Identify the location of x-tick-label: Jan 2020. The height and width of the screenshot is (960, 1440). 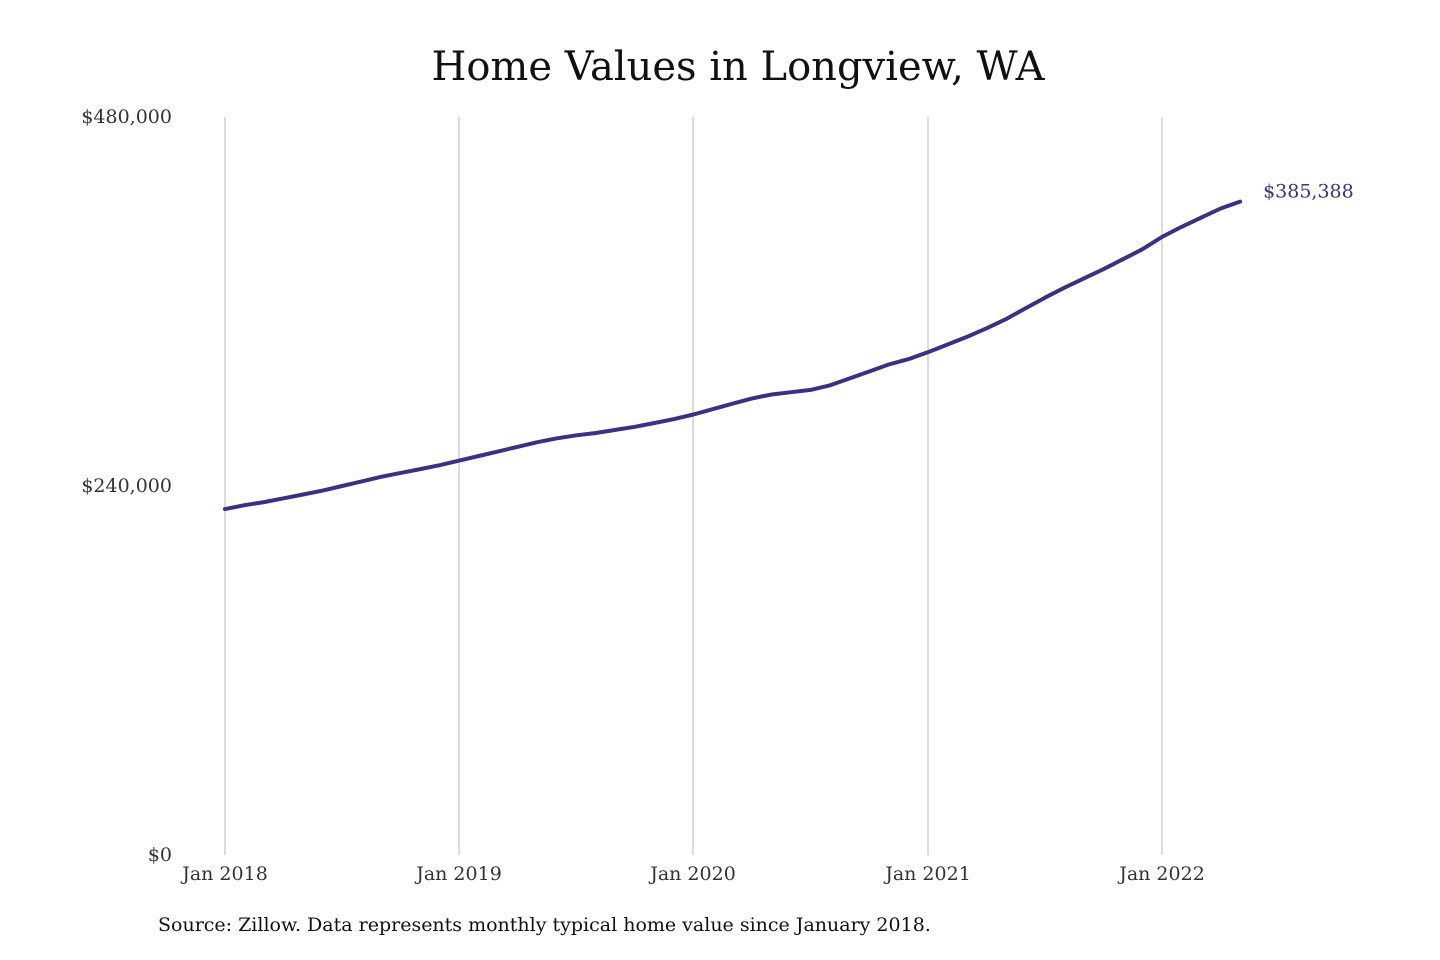
(692, 874).